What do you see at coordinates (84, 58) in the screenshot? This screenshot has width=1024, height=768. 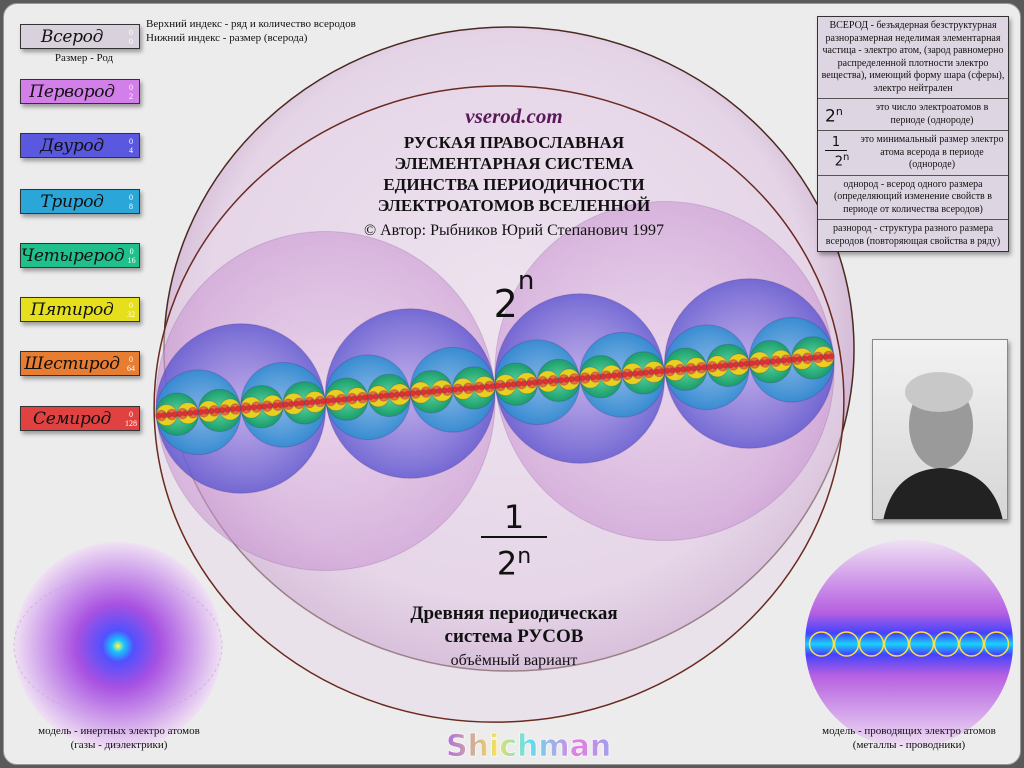 I see `size-note: Размер - Род` at bounding box center [84, 58].